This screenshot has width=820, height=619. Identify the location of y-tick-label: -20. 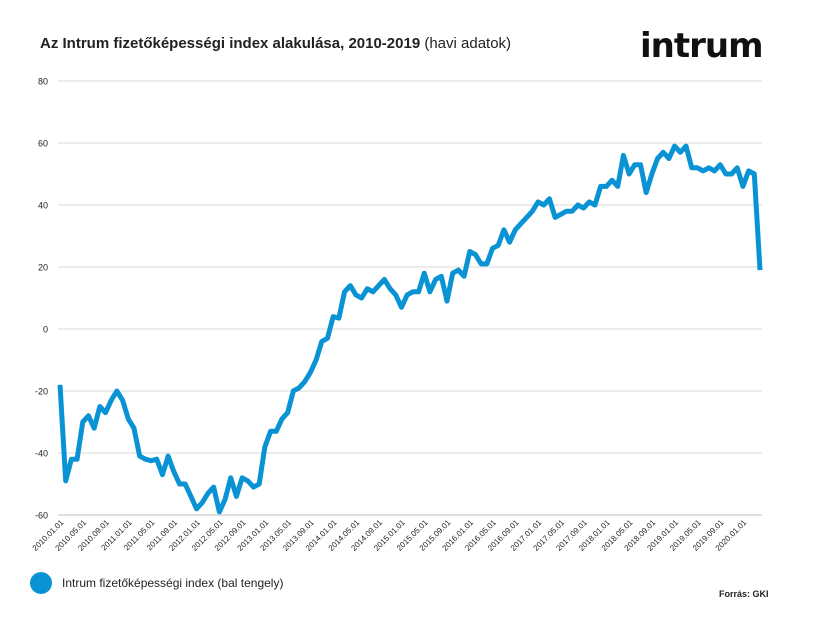
(41, 392).